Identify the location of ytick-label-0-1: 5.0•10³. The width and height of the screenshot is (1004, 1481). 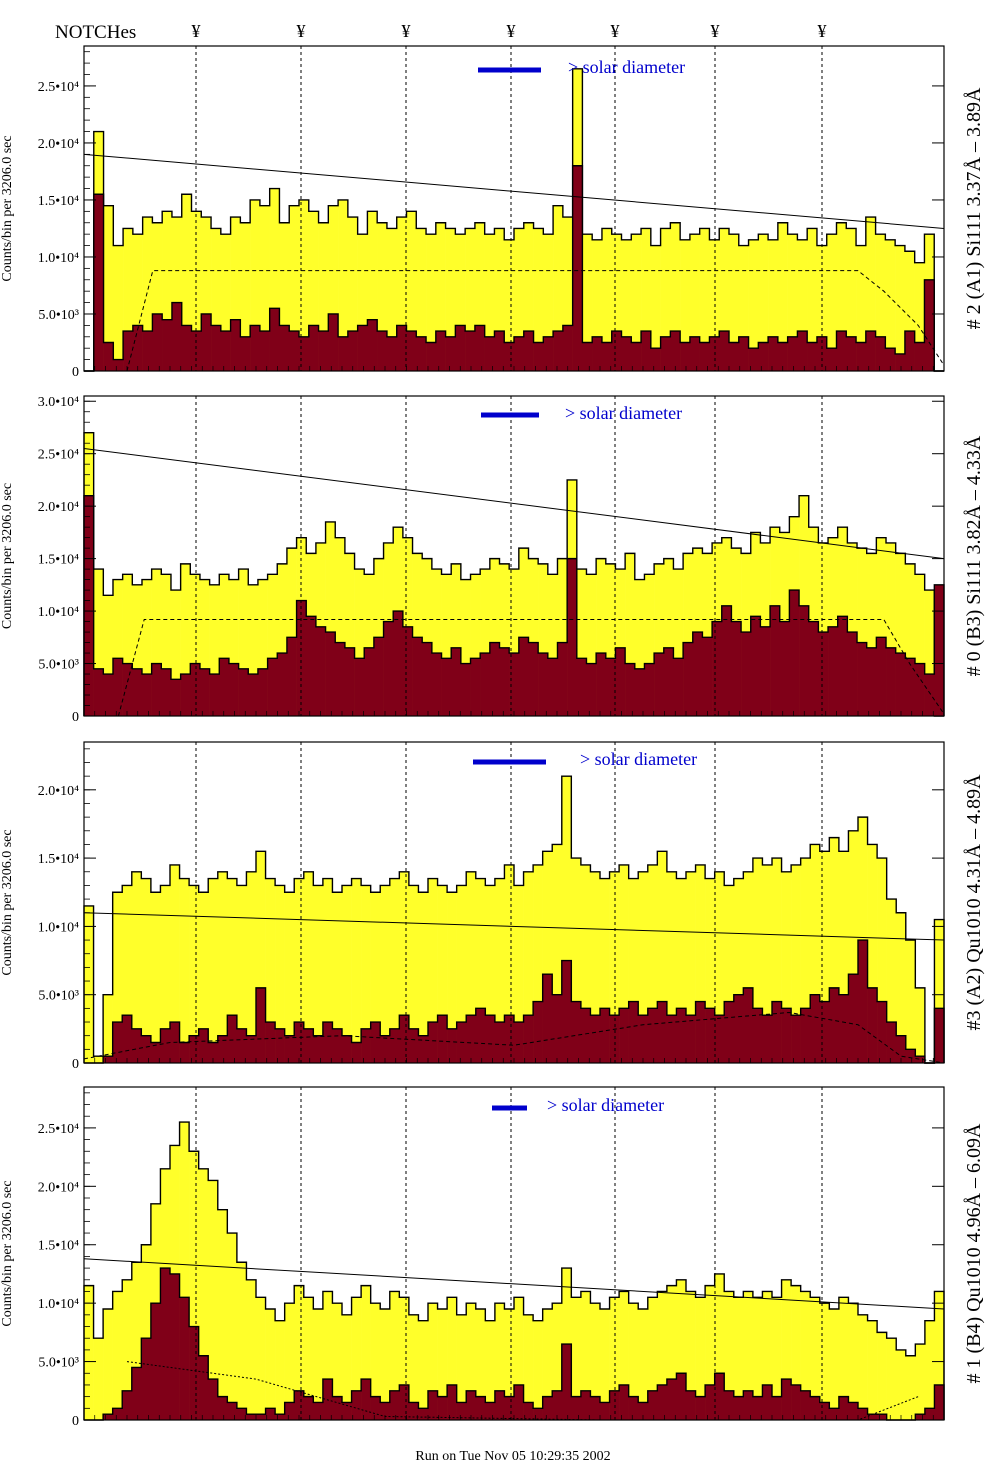
(58, 315).